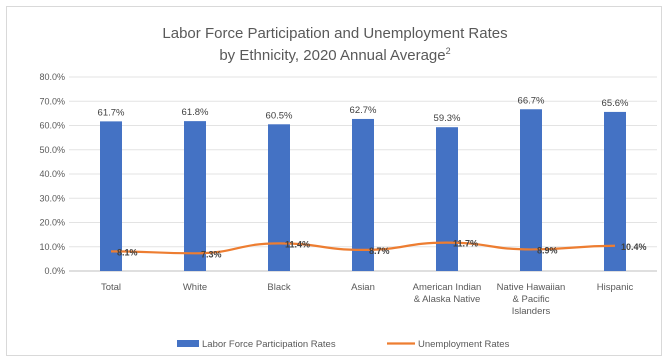 This screenshot has height=362, width=670. I want to click on y-tick-label: 40.0%, so click(52, 174).